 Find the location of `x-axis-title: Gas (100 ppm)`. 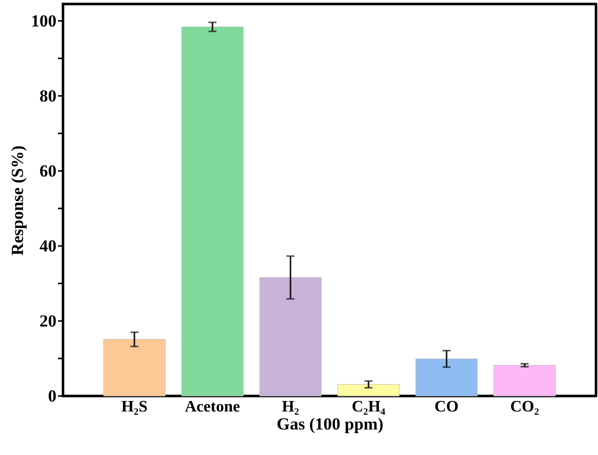

x-axis-title: Gas (100 ppm) is located at coordinates (330, 424).